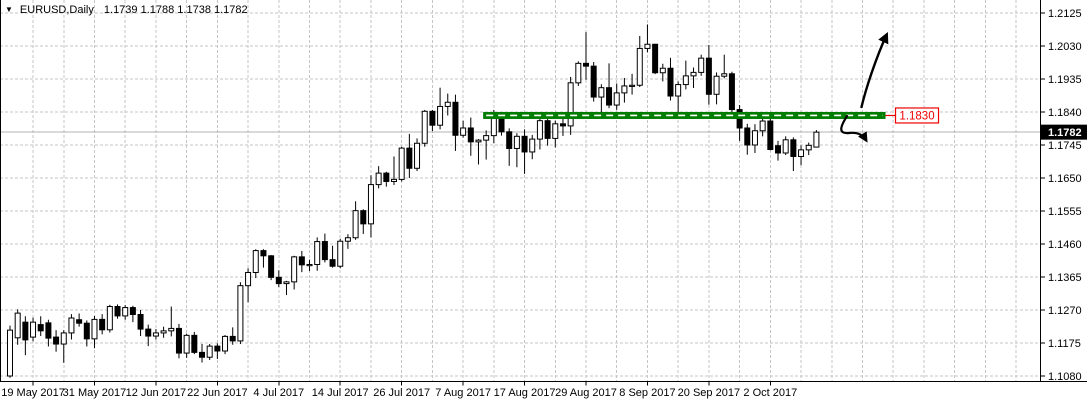 The height and width of the screenshot is (405, 1087). Describe the element at coordinates (463, 393) in the screenshot. I see `date-axis-label: 7 Aug 2017` at that location.